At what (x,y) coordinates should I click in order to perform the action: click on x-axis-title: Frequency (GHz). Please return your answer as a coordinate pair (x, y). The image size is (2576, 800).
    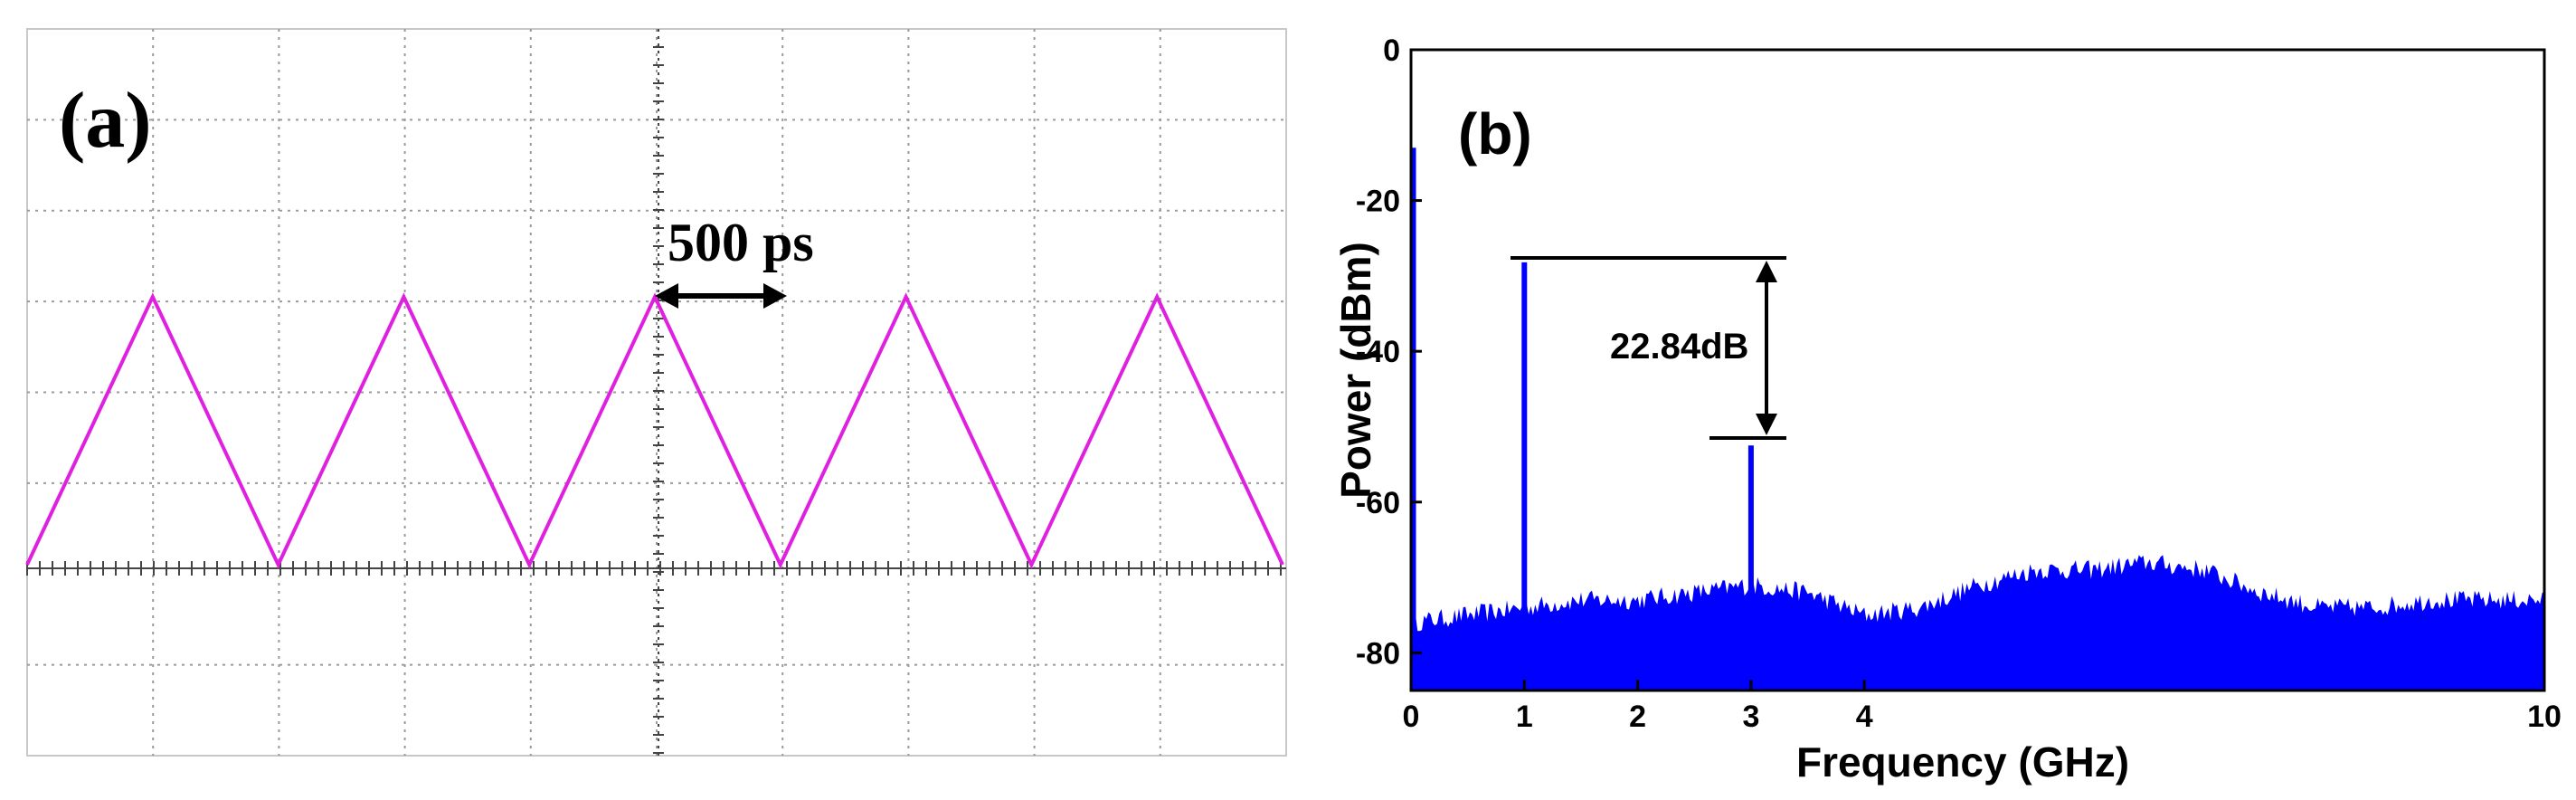
    Looking at the image, I should click on (1963, 762).